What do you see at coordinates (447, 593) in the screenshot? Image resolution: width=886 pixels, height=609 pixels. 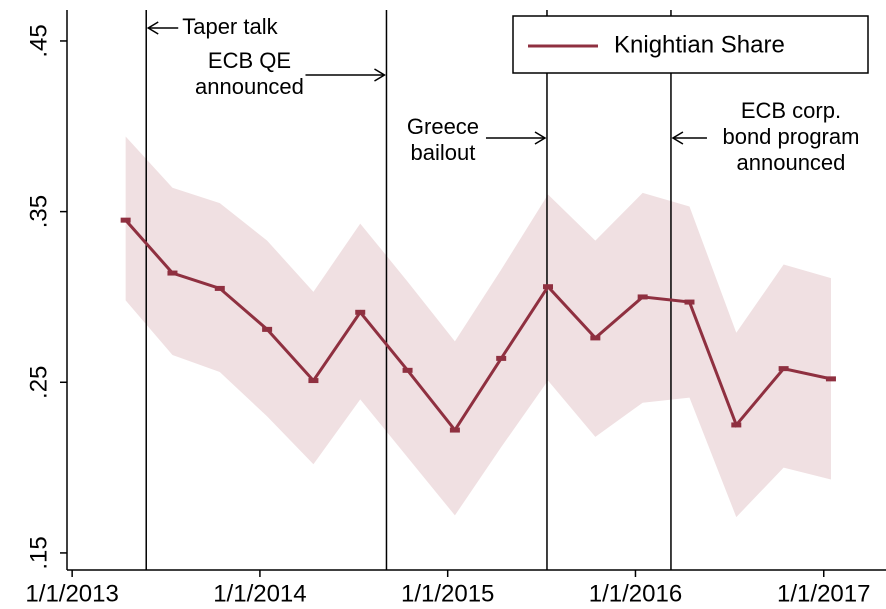 I see `x-tick-label: 1/1/2015` at bounding box center [447, 593].